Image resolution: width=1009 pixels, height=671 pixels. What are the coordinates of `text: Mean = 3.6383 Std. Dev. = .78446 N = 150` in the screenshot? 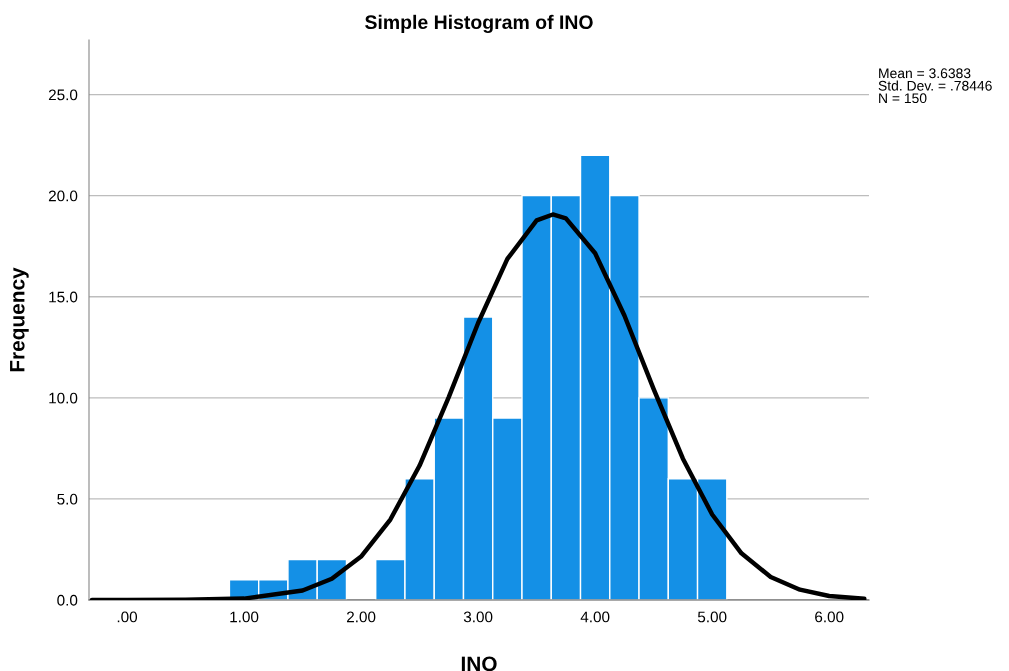 It's located at (935, 86).